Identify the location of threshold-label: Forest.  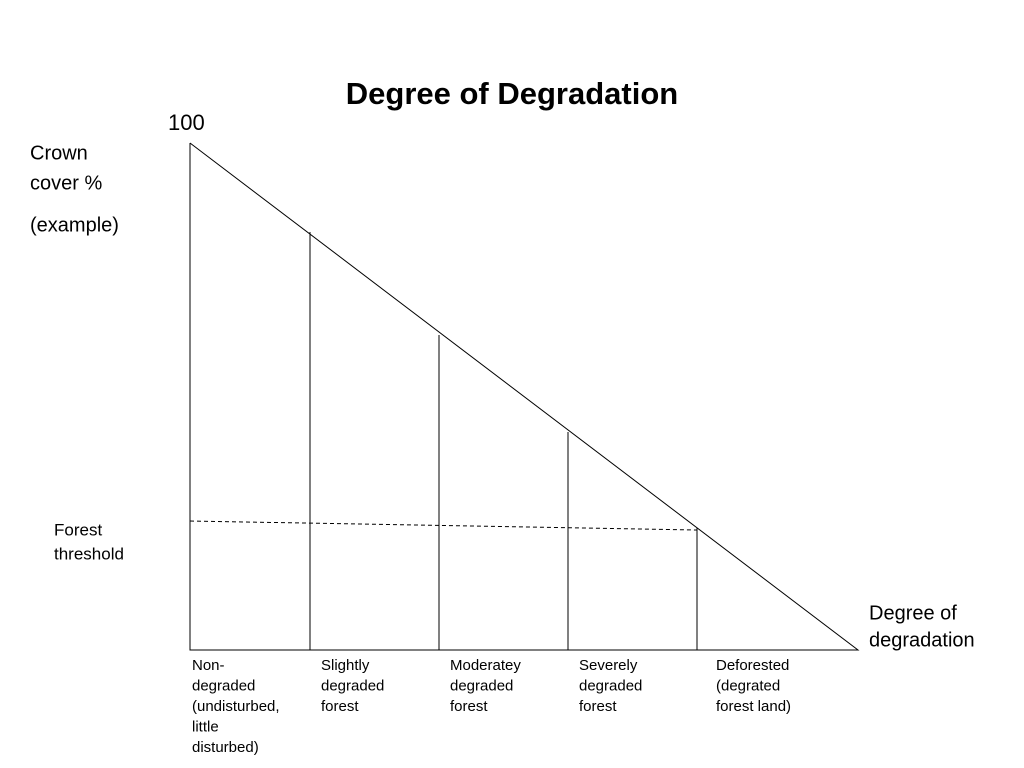
(78, 529).